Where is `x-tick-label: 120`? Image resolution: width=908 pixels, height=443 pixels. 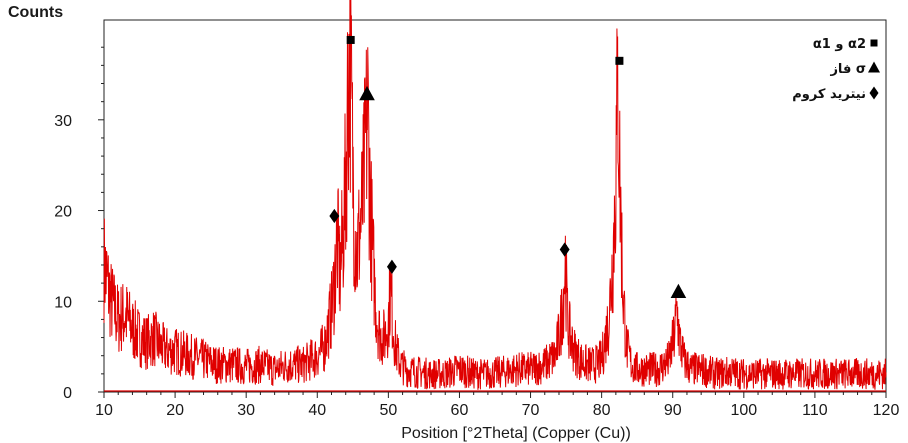 x-tick-label: 120 is located at coordinates (886, 410).